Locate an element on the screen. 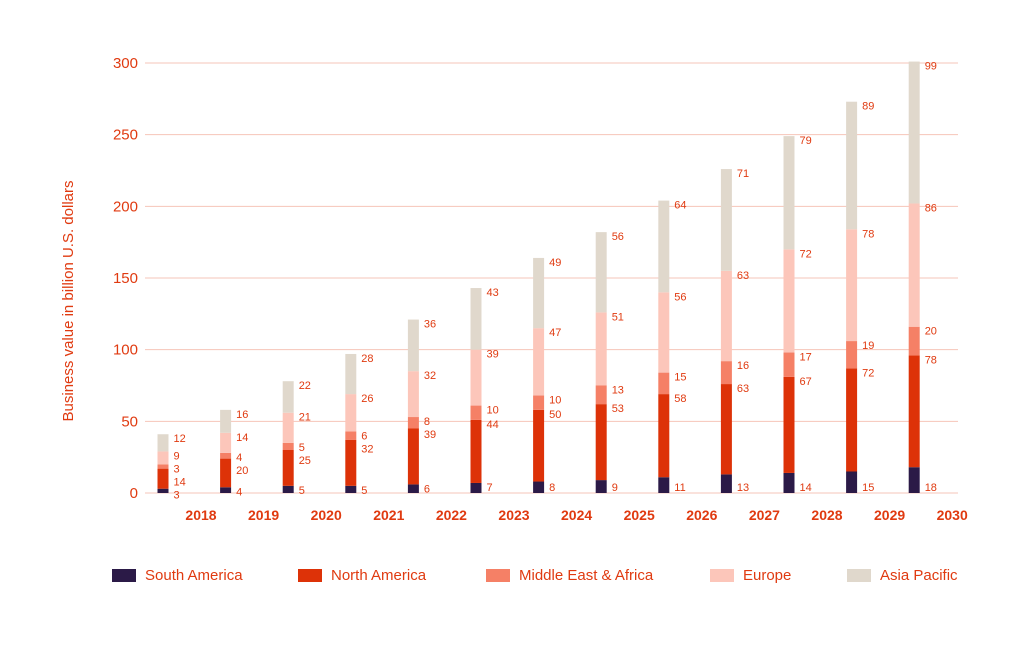 The height and width of the screenshot is (647, 1024). data-label: 53 is located at coordinates (618, 409).